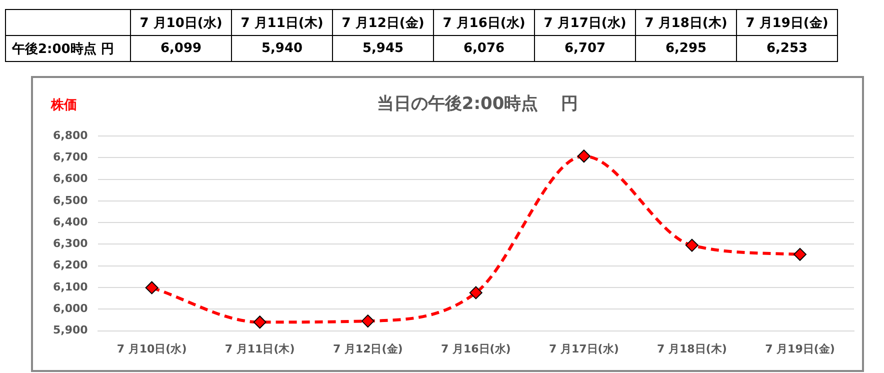 The width and height of the screenshot is (884, 373). What do you see at coordinates (787, 23) in the screenshot?
I see `category-label: 7 月19日(金)` at bounding box center [787, 23].